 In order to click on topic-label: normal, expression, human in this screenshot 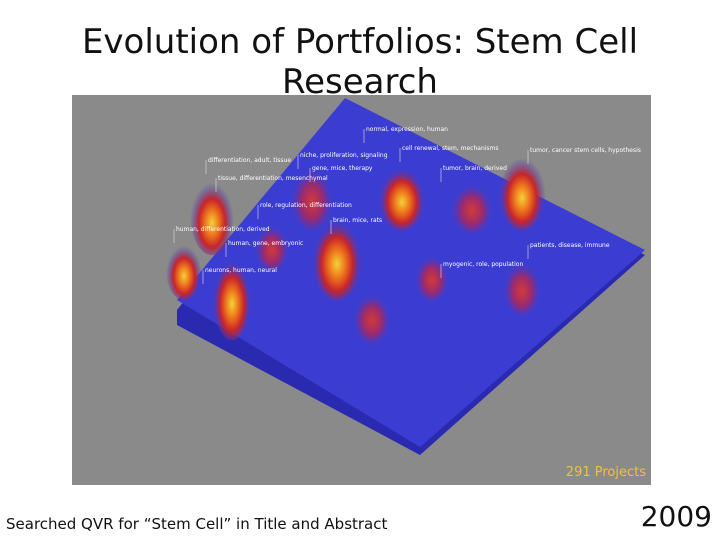, I will do `click(407, 129)`.